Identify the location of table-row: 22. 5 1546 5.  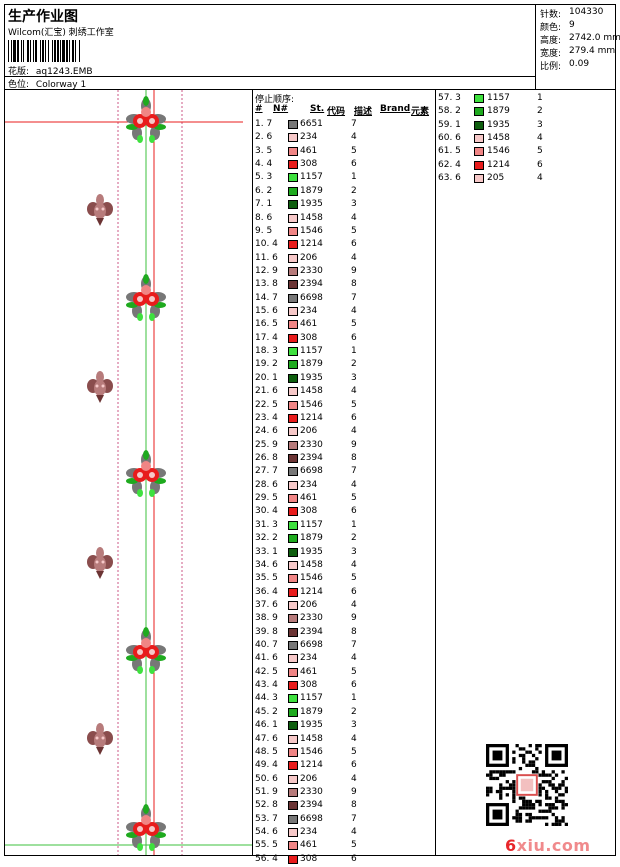
(344, 406).